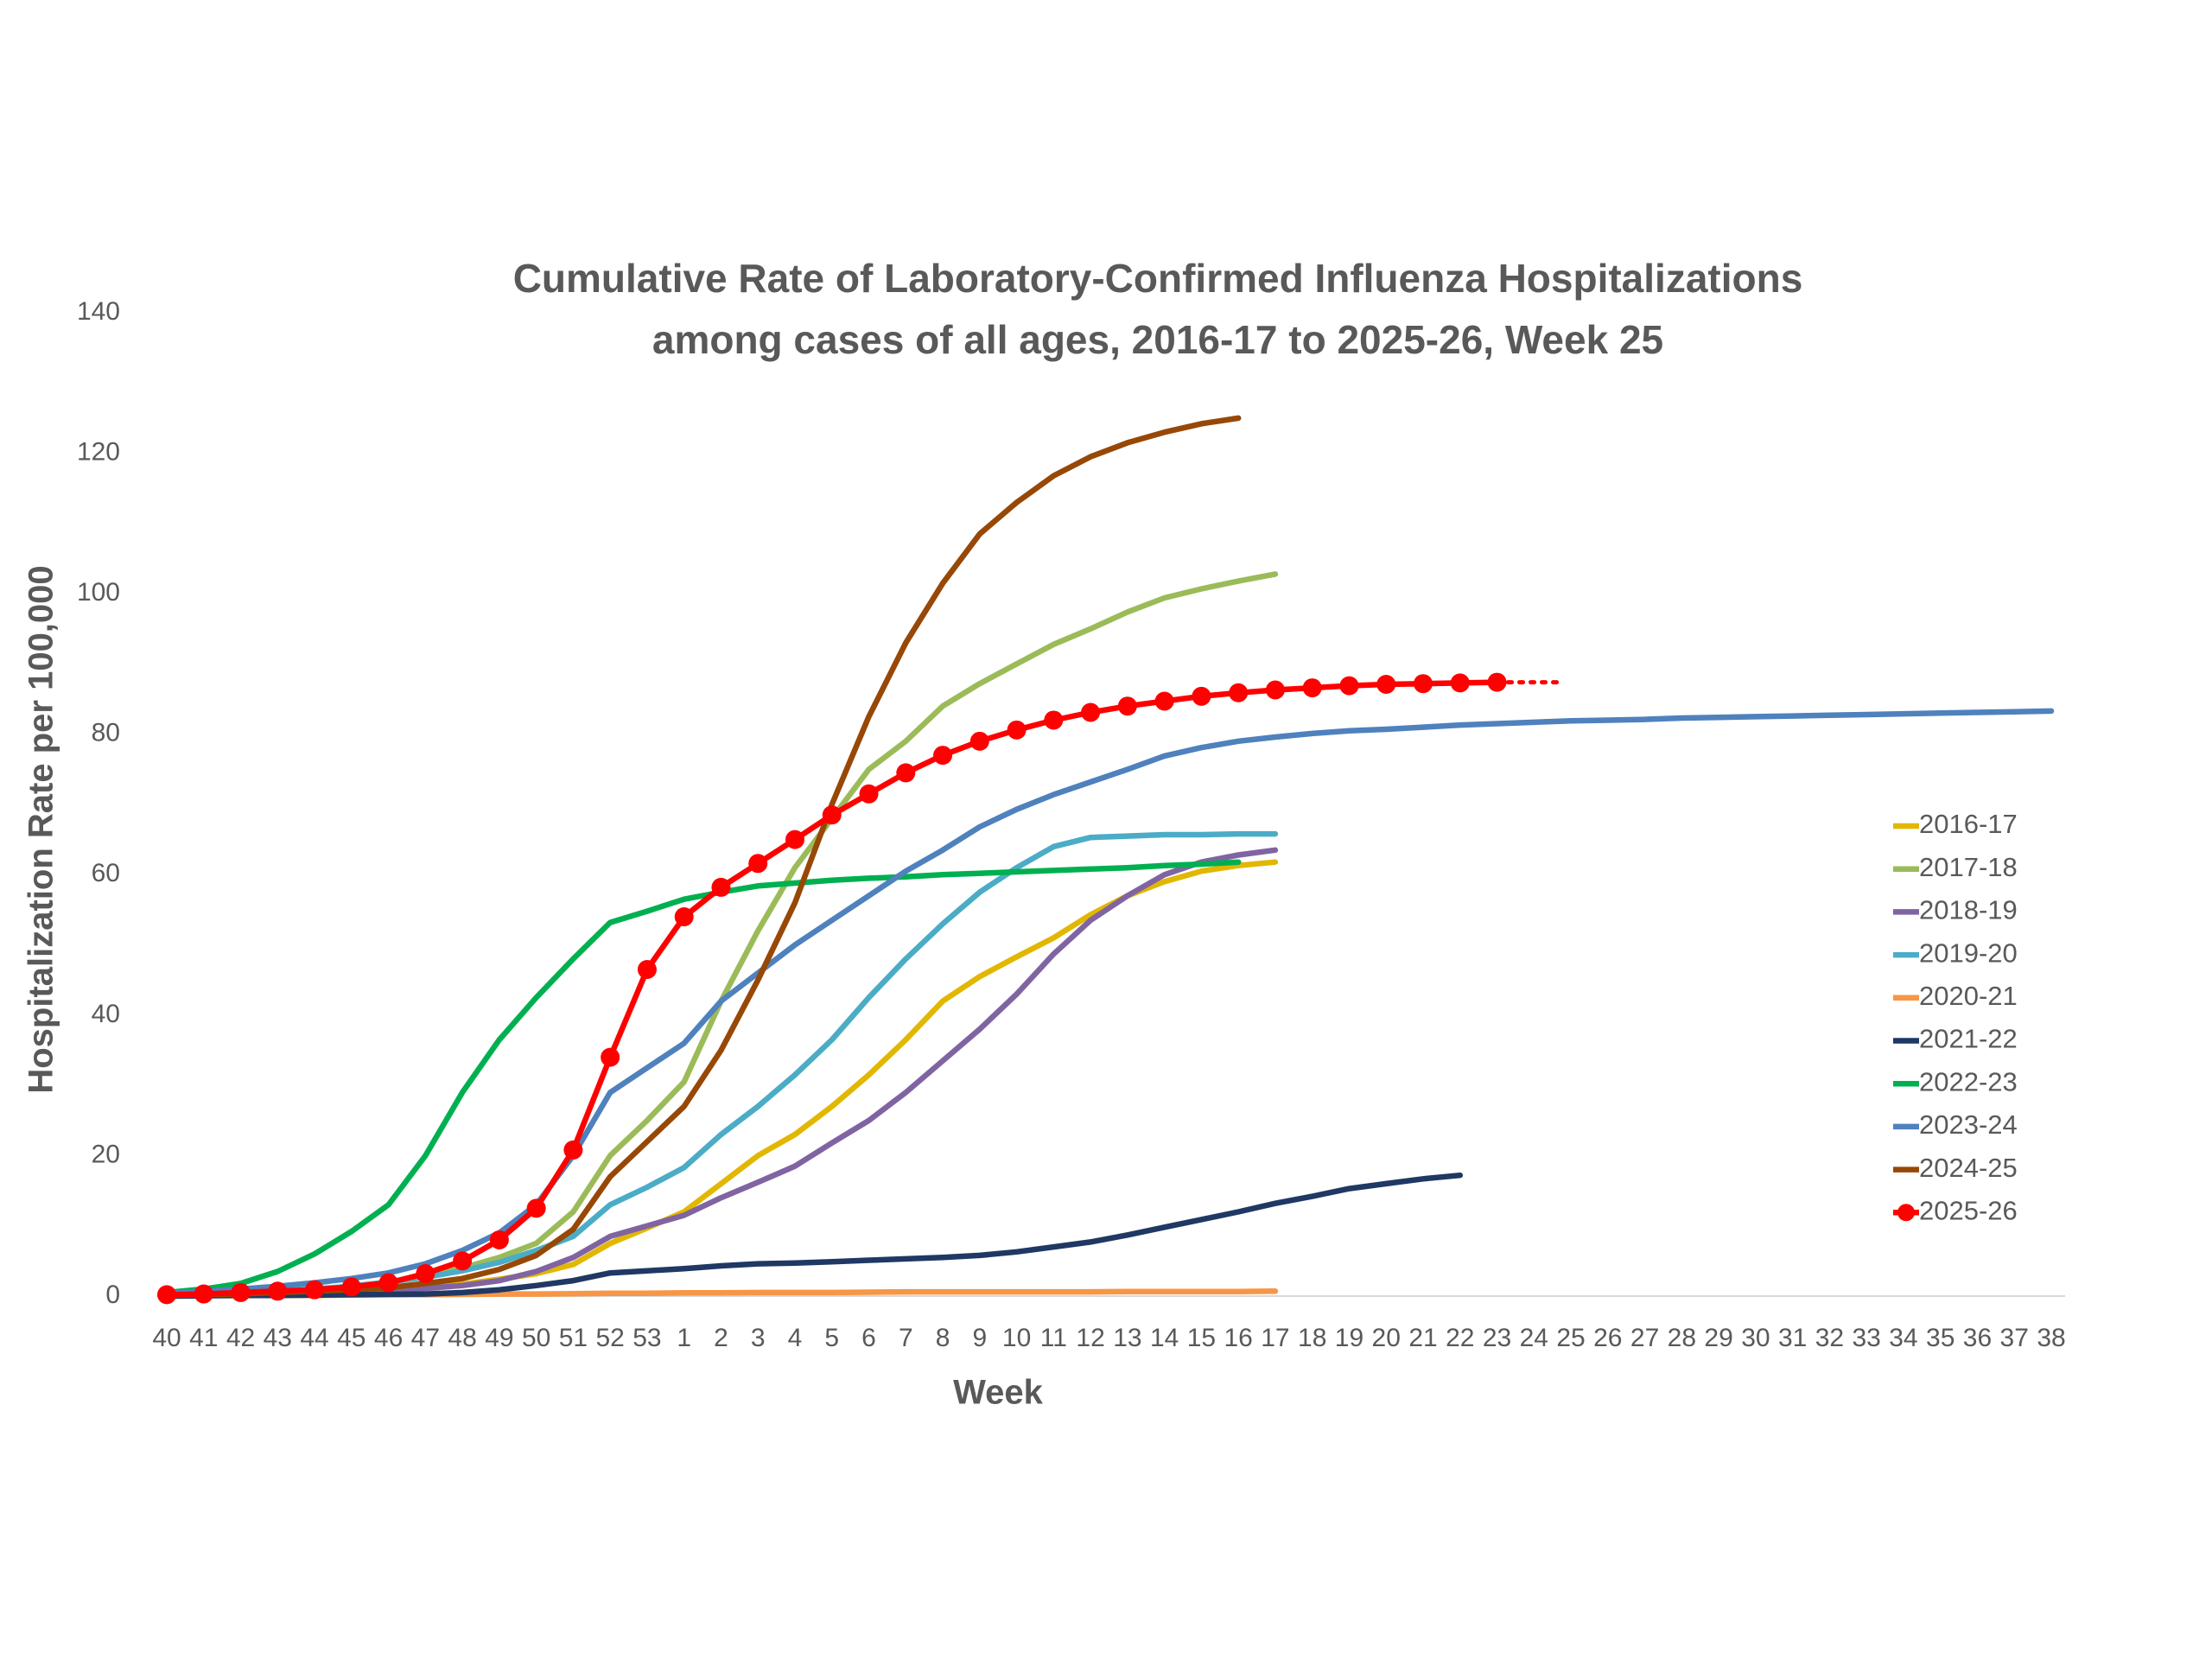 The width and height of the screenshot is (2212, 1659). I want to click on x-tick-label: 20, so click(1386, 1338).